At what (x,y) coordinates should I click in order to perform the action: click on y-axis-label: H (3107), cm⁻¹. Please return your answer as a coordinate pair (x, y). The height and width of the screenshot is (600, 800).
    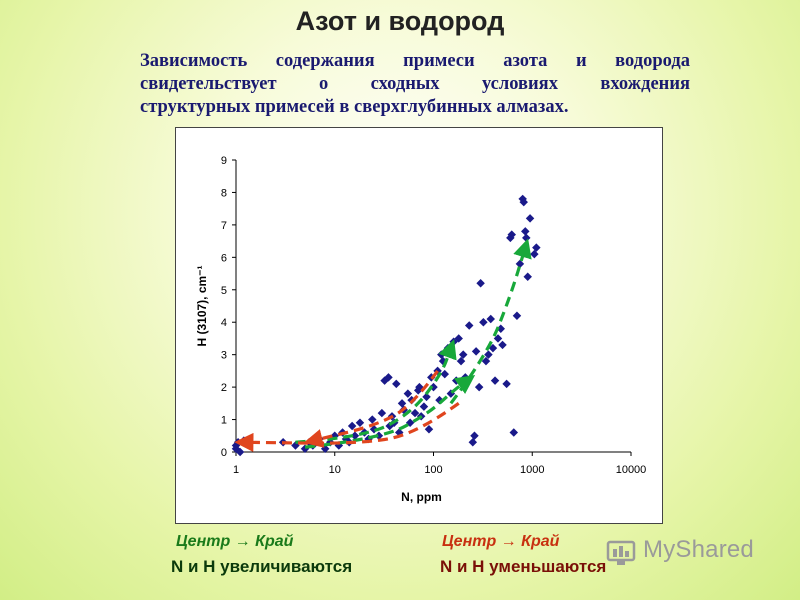
    Looking at the image, I should click on (202, 305).